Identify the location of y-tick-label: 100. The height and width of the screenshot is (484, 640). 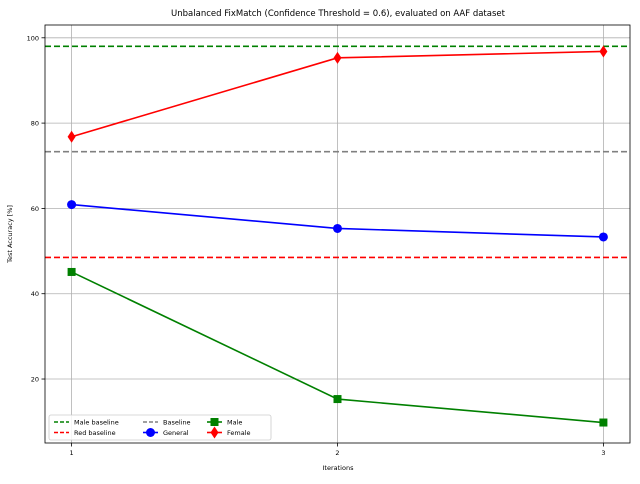
(33, 38).